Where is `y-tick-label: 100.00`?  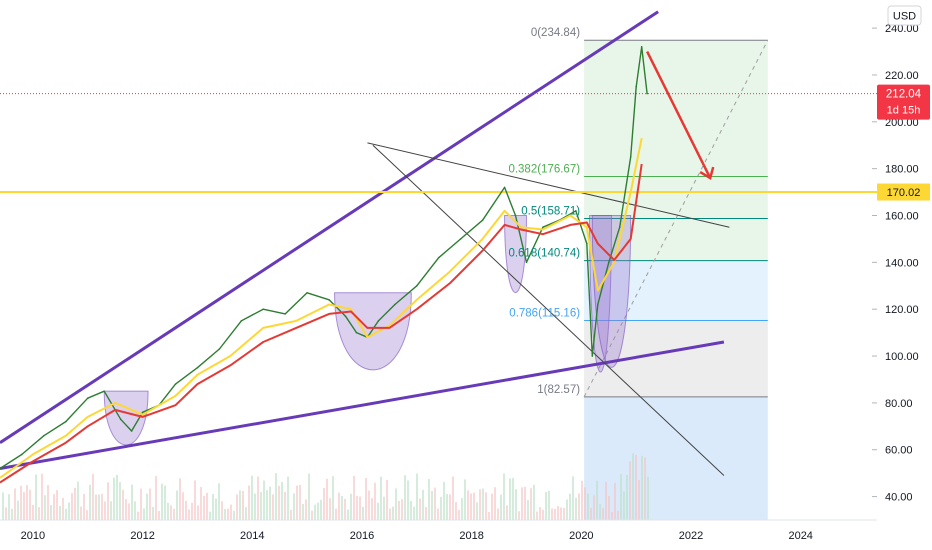 y-tick-label: 100.00 is located at coordinates (902, 357).